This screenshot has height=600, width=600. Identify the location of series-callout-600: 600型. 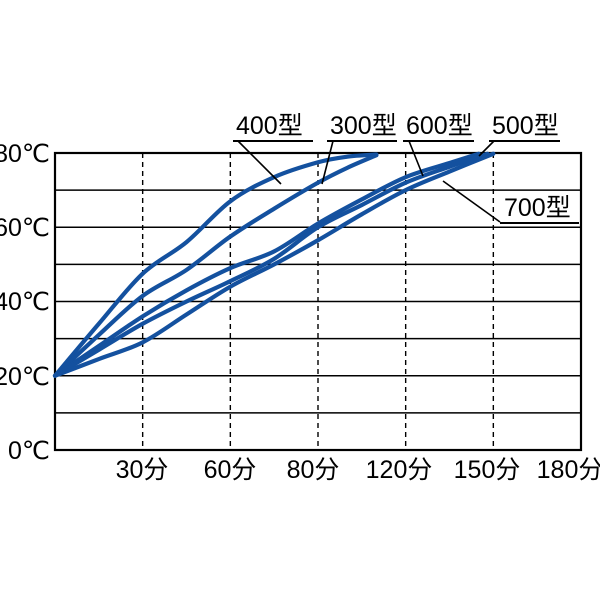
(438, 144).